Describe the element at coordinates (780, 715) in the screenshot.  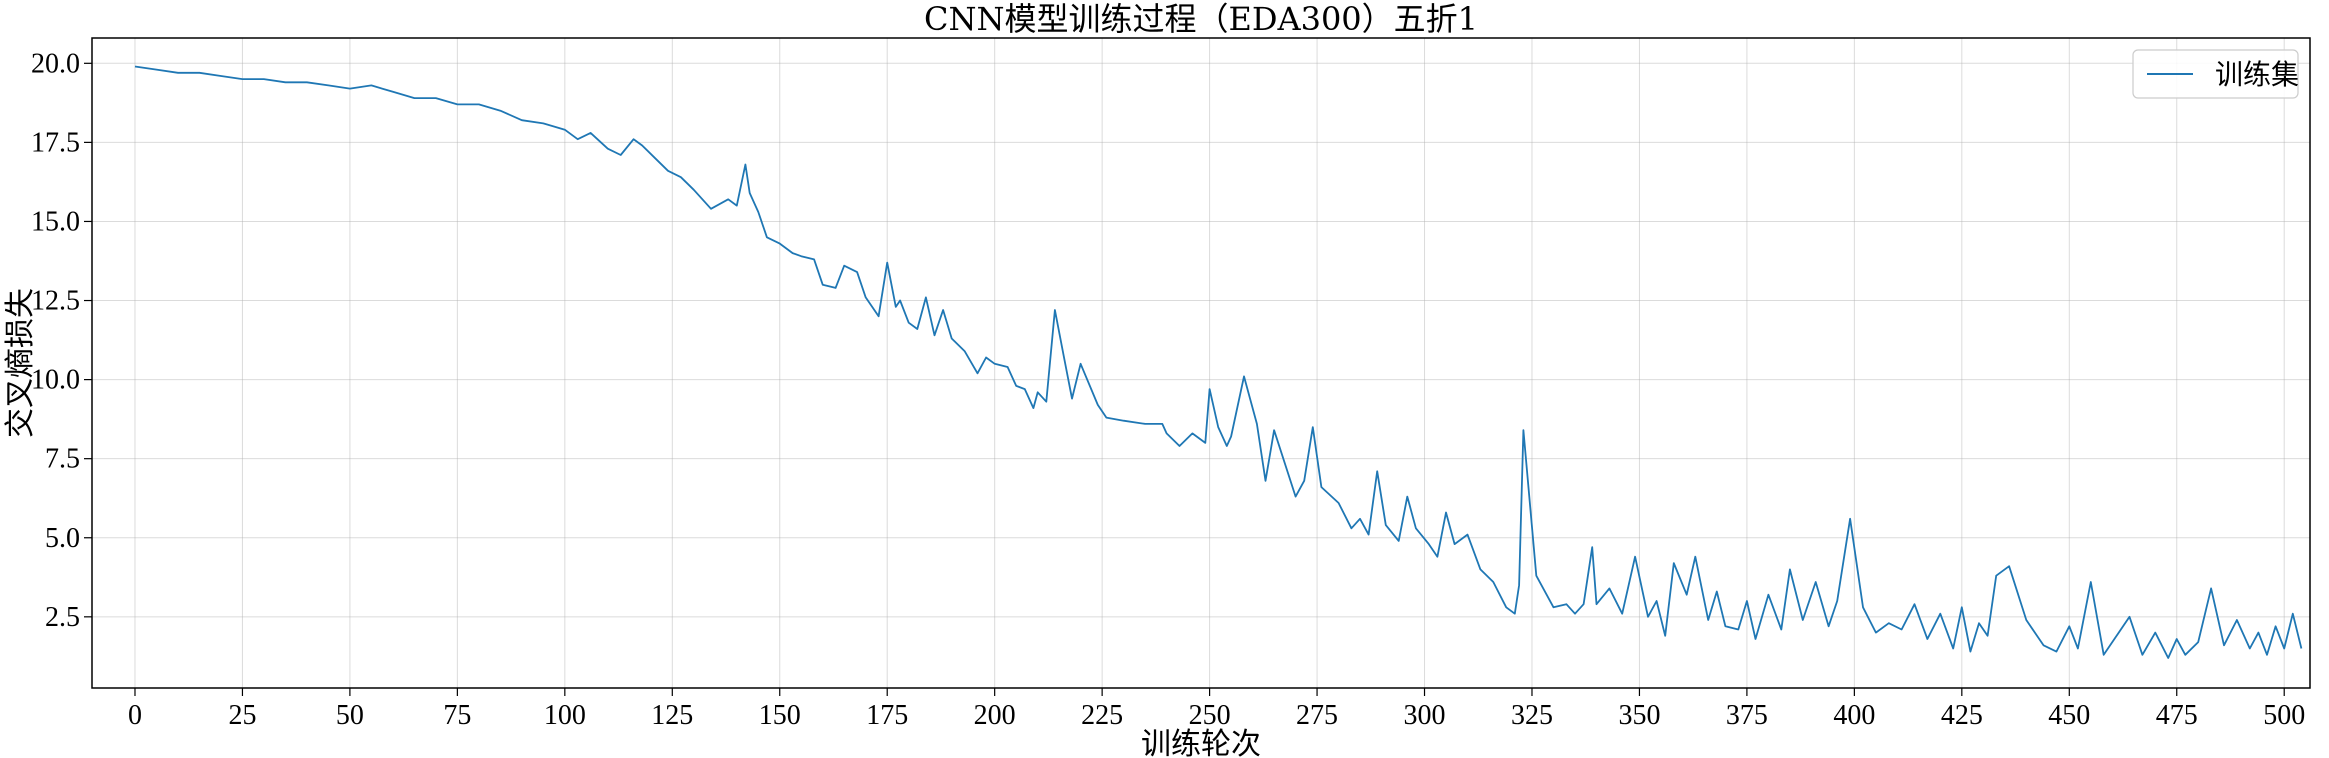
I see `x-tick-label: 150` at that location.